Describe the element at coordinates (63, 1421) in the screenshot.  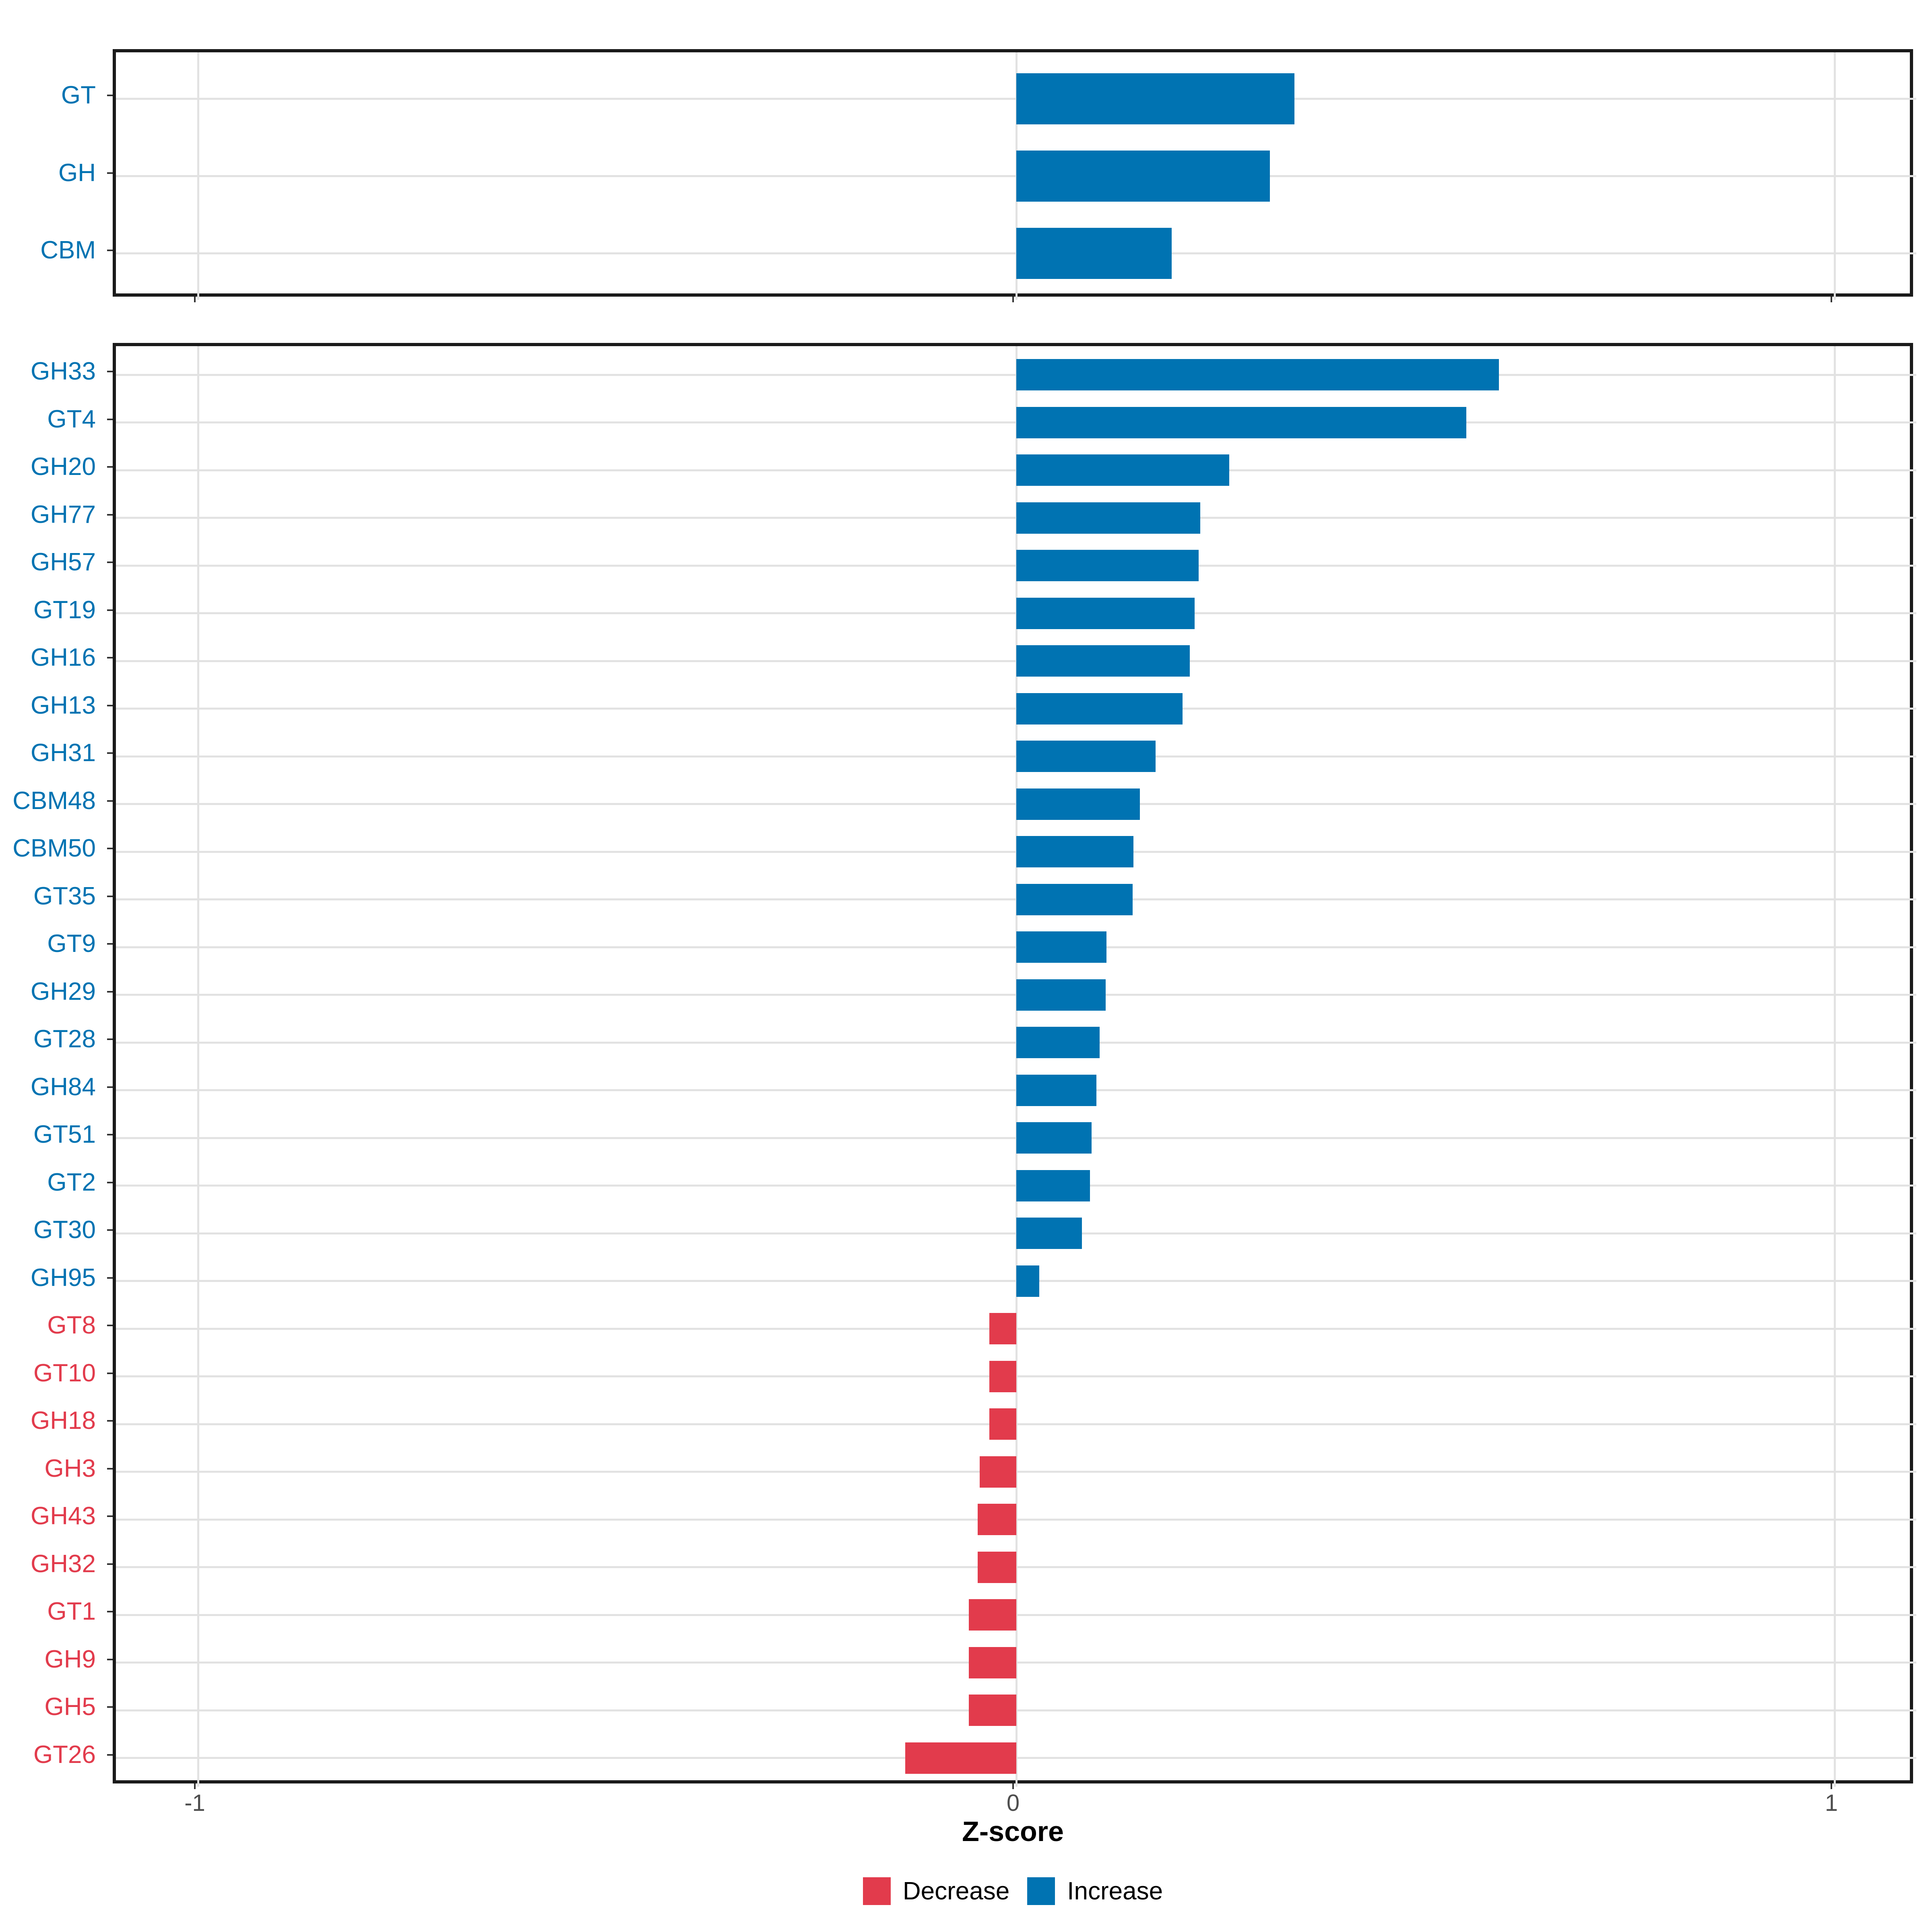
I see `y-axis-label-GH18: GH18` at that location.